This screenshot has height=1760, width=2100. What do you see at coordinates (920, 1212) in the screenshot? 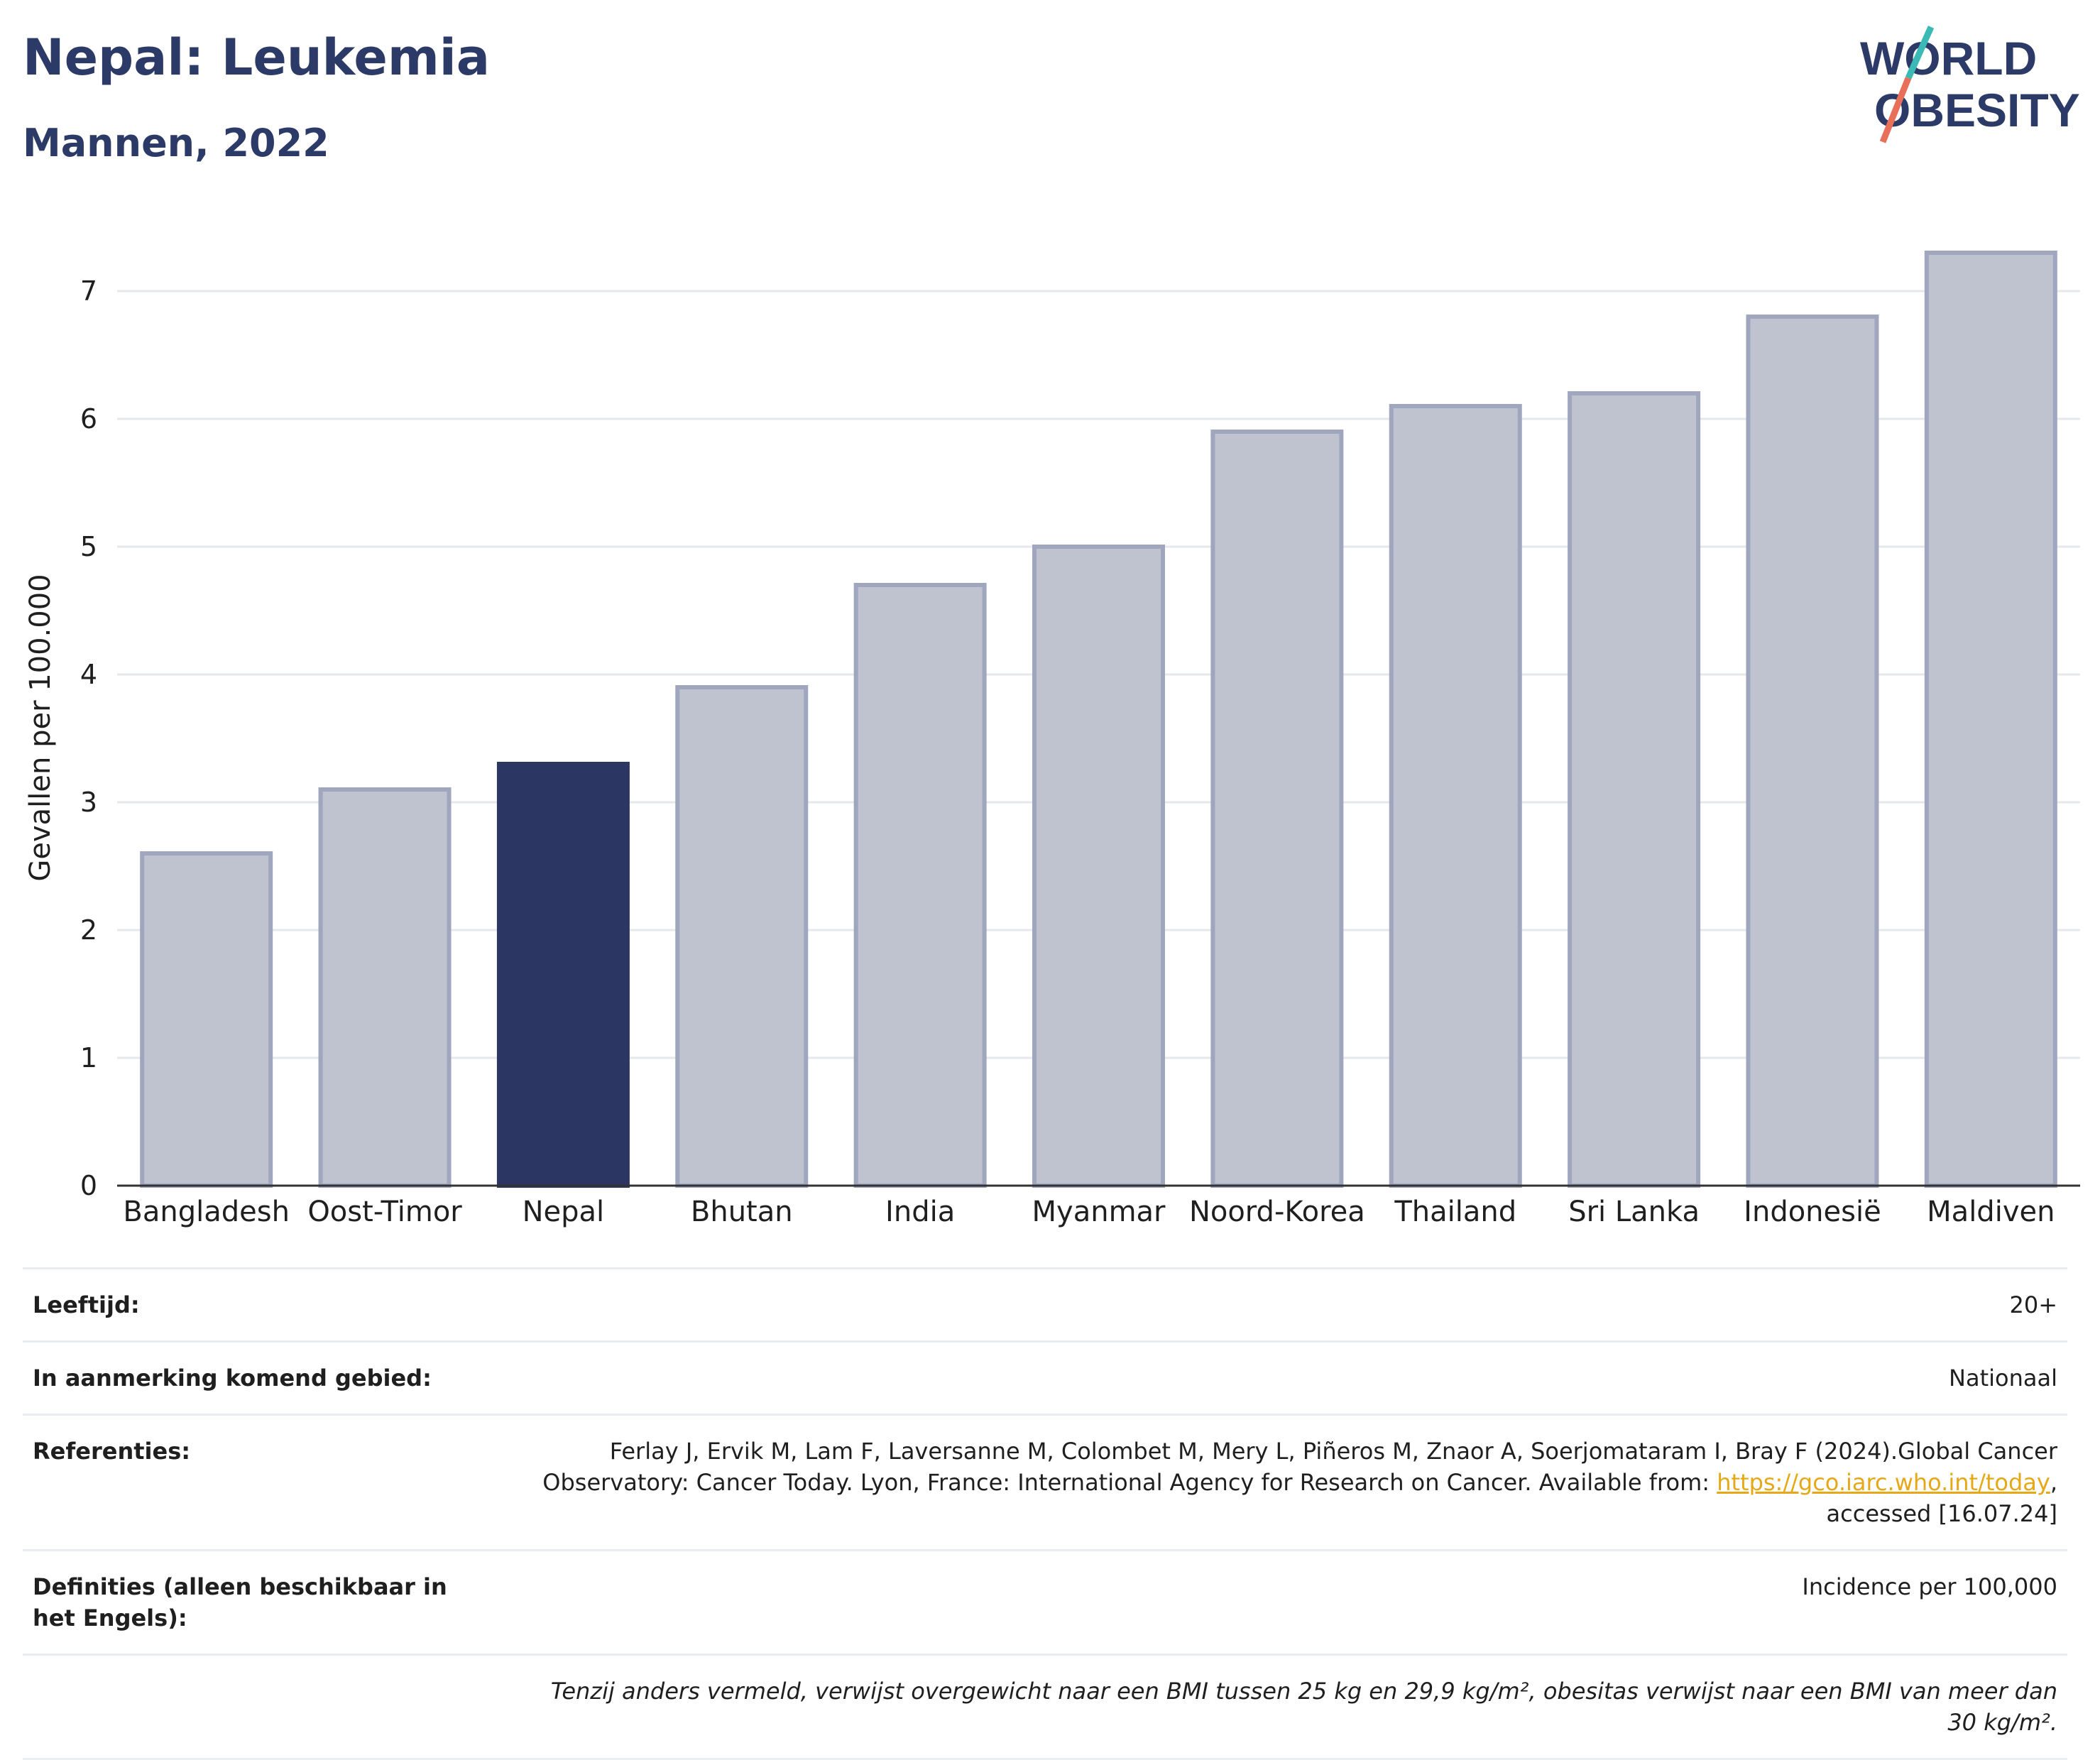
I see `x-tick-label: India` at bounding box center [920, 1212].